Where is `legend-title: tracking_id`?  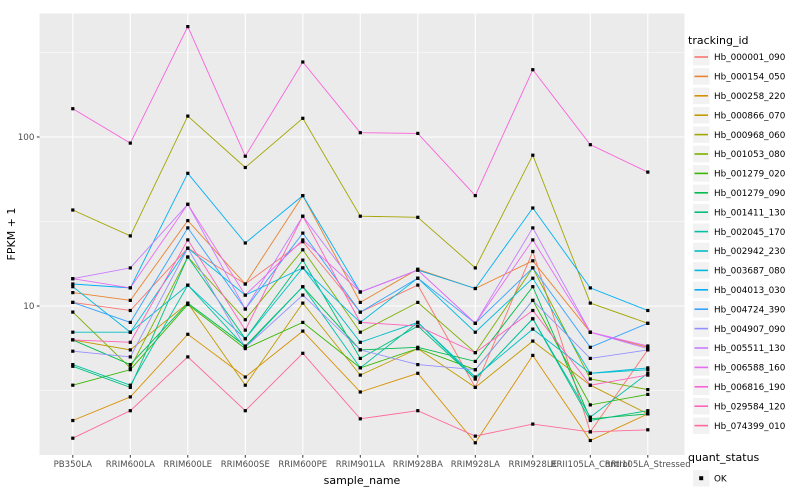 legend-title: tracking_id is located at coordinates (718, 40).